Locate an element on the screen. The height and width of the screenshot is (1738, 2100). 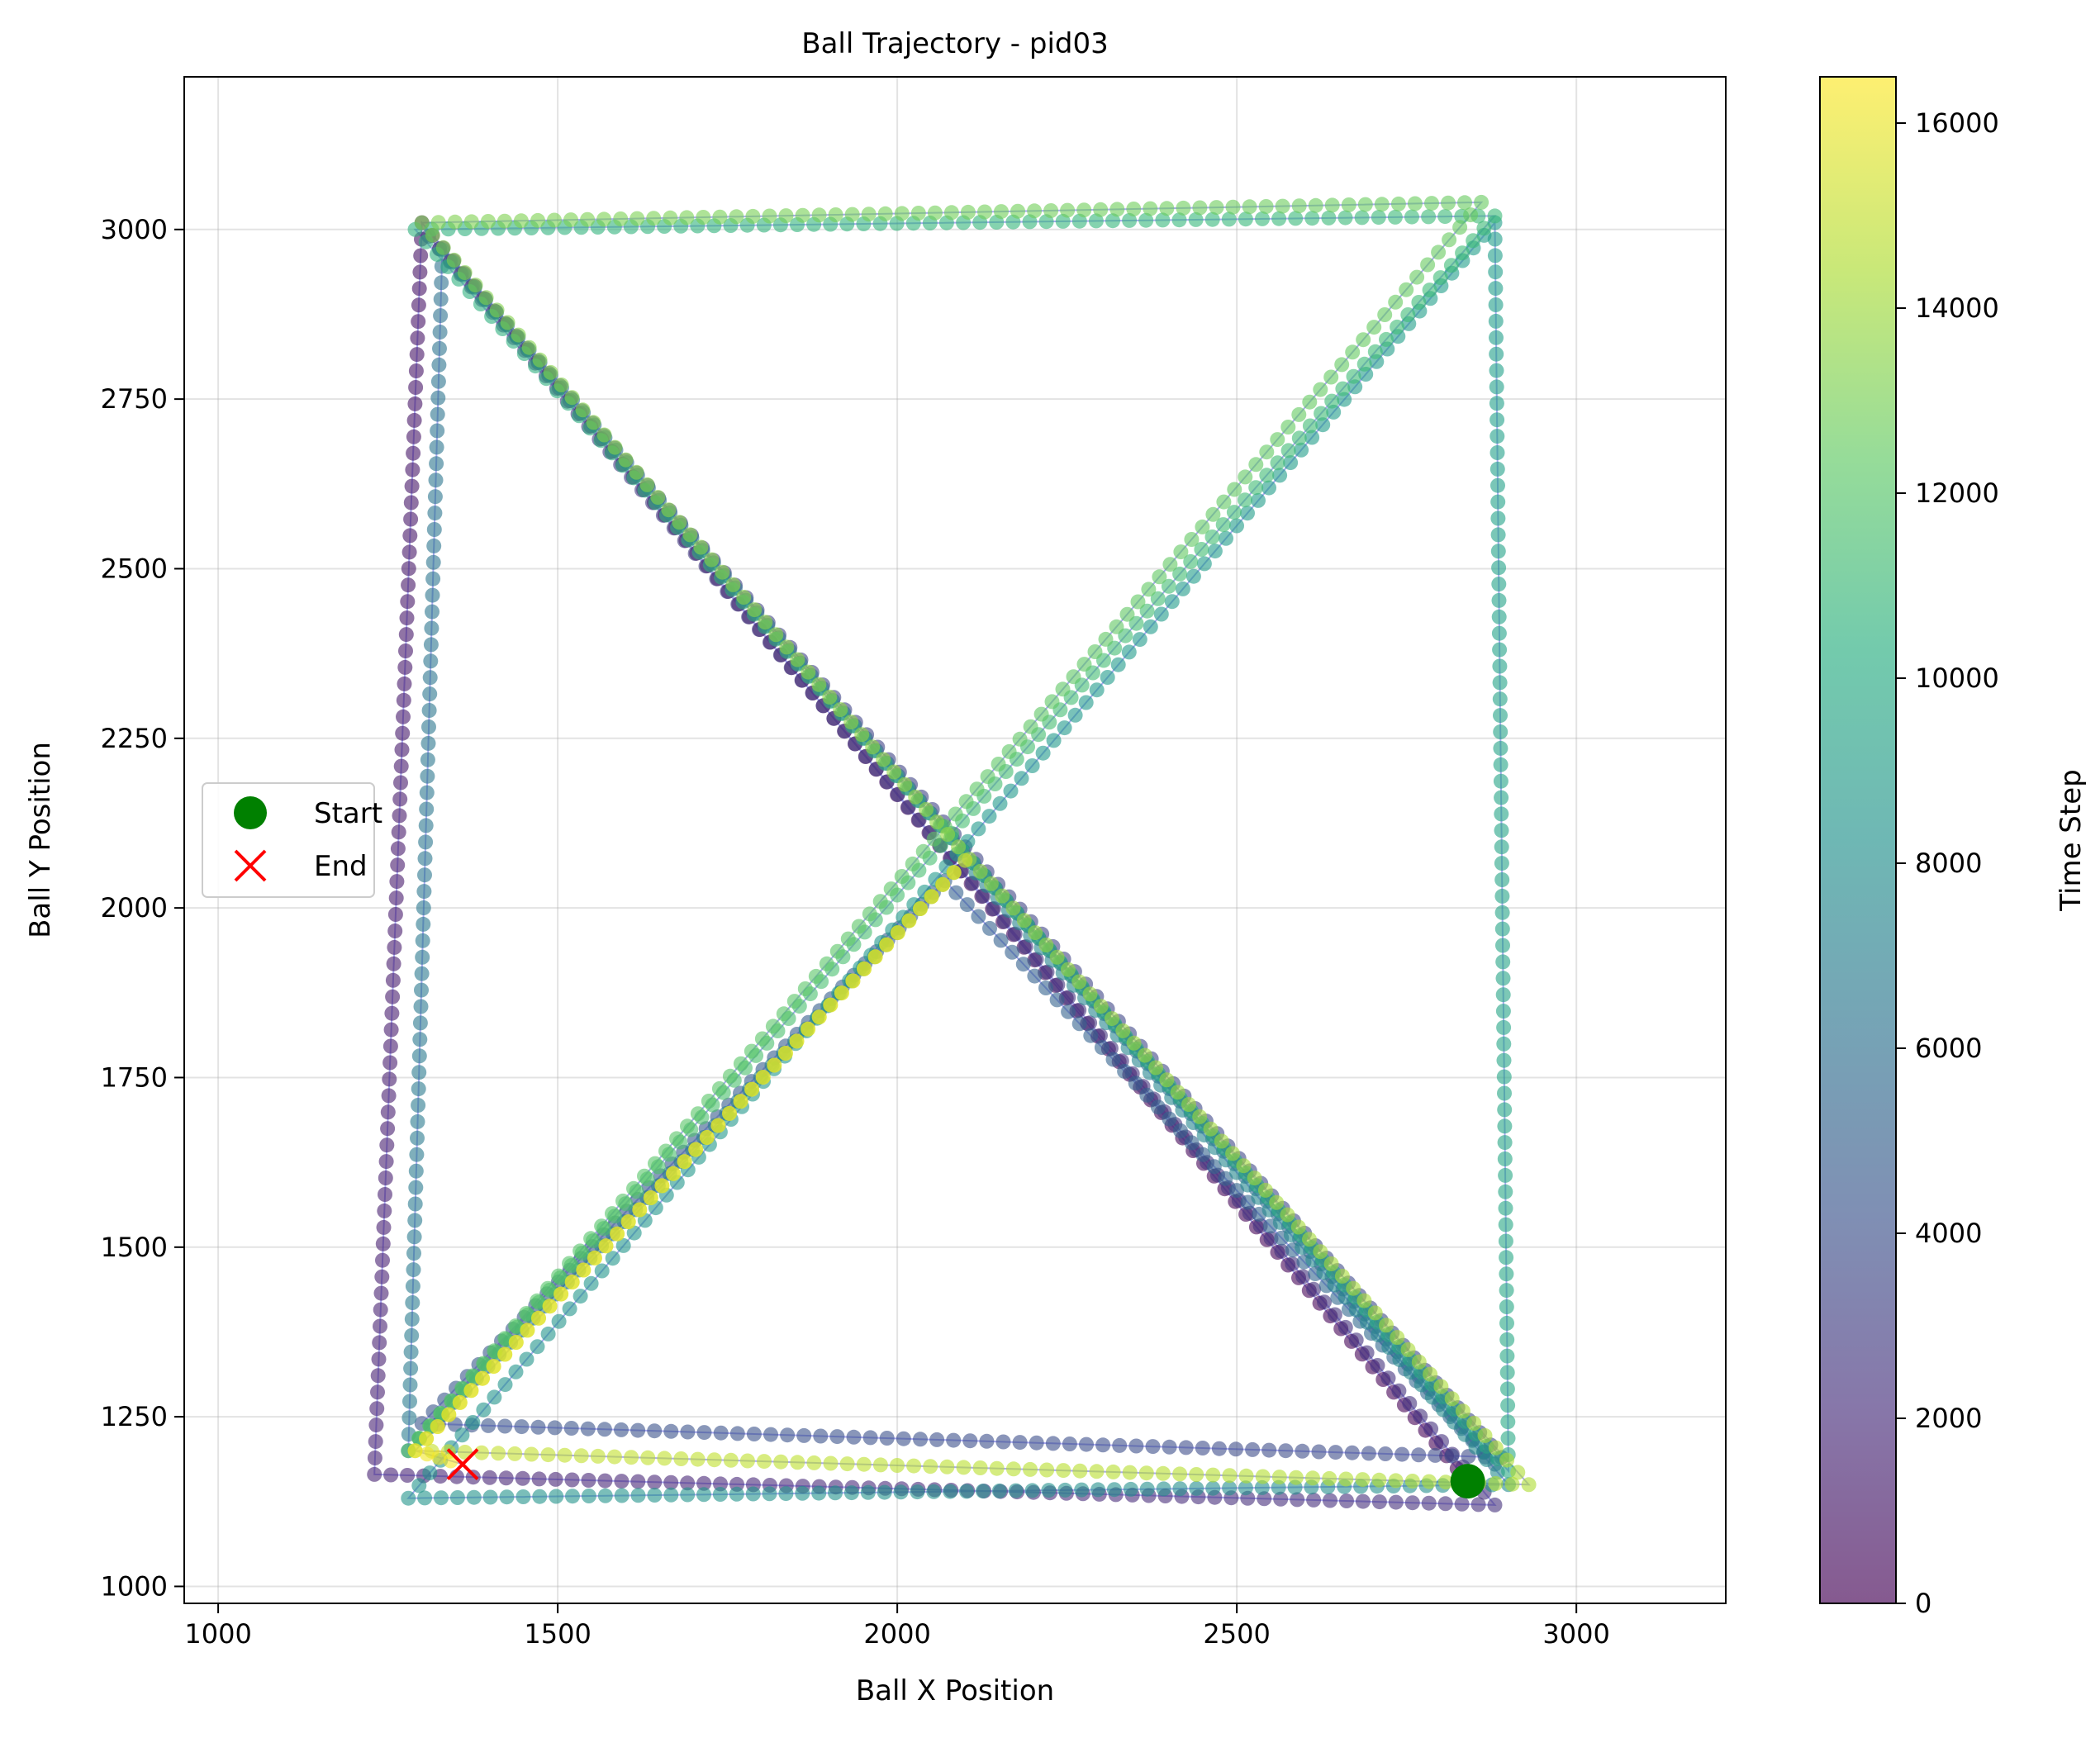
y-tick-label: 3000 is located at coordinates (134, 229).